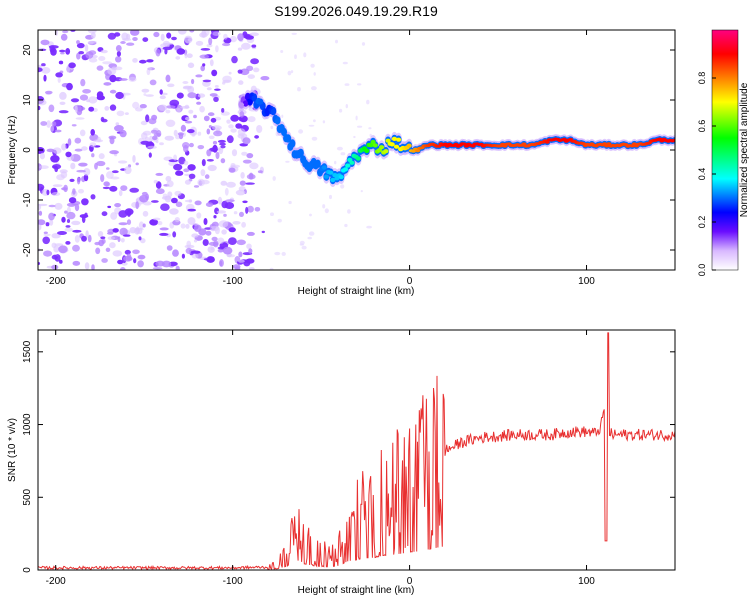 Image resolution: width=750 pixels, height=600 pixels. What do you see at coordinates (233, 581) in the screenshot?
I see `x-tick-label: -100` at bounding box center [233, 581].